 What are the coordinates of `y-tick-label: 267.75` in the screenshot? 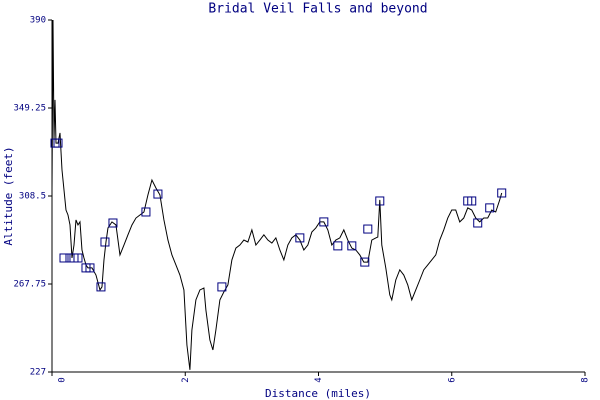 It's located at (29, 285).